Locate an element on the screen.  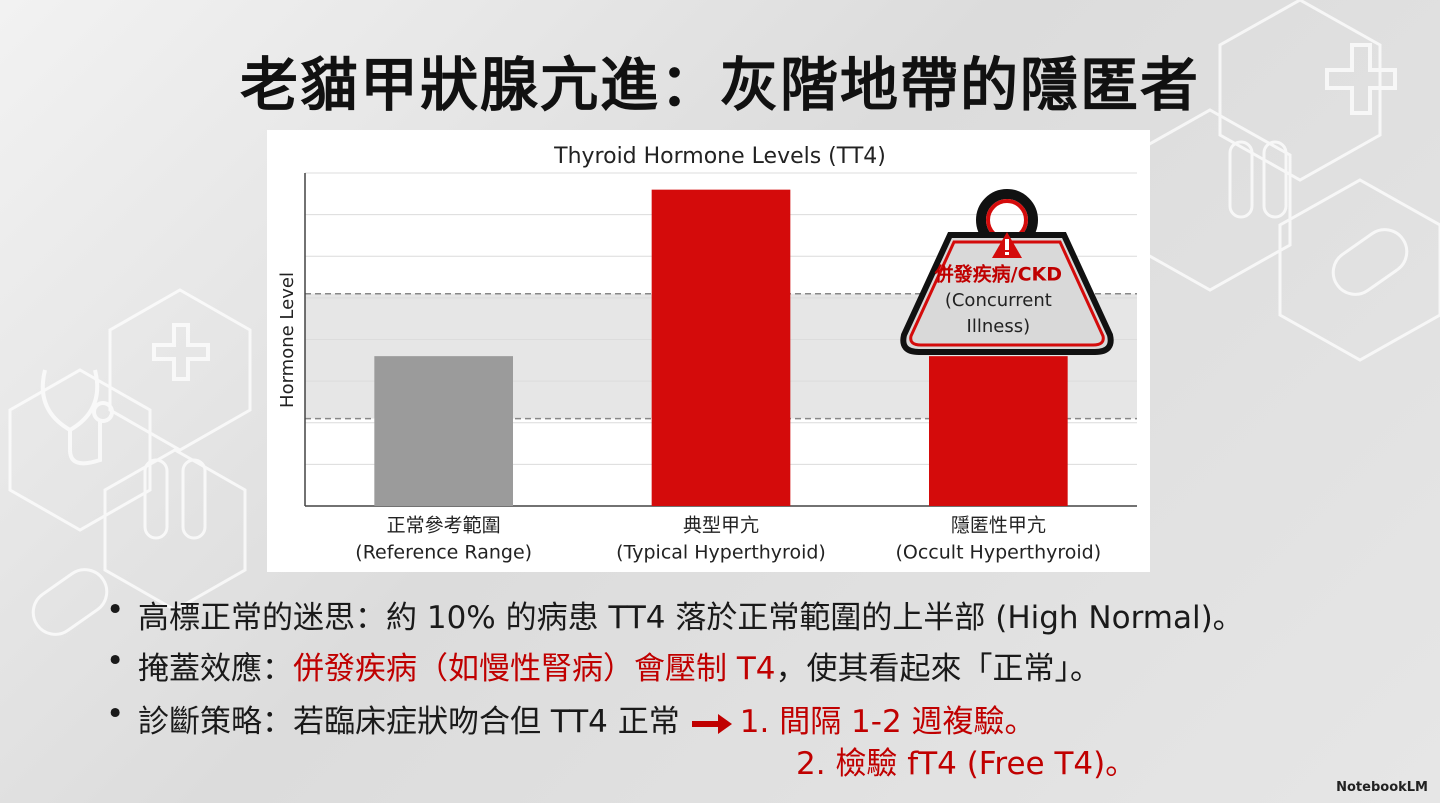
bullet-text: 診斷策略：若臨床症狀吻合但 TT4 正常 is located at coordinates (409, 722).